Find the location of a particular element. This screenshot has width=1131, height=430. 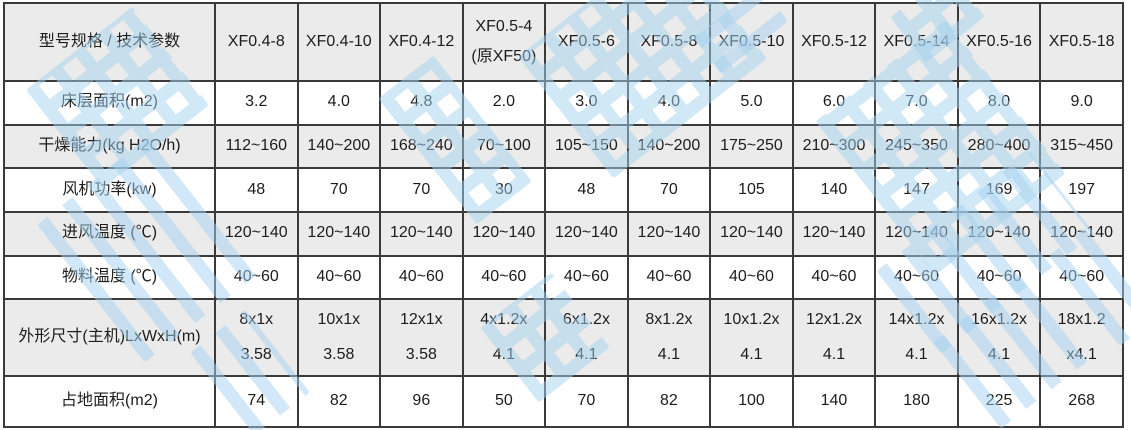

table-cell: 268 is located at coordinates (1081, 401).